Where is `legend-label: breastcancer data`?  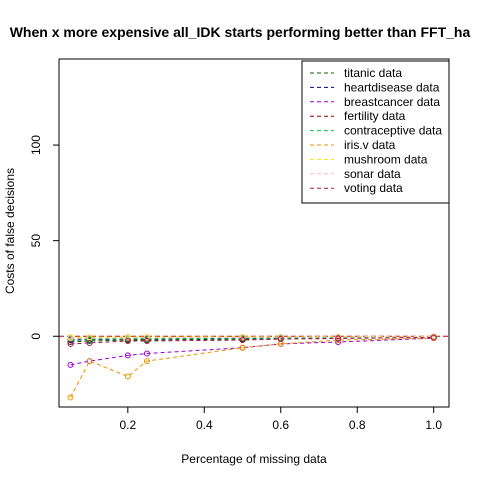
legend-label: breastcancer data is located at coordinates (392, 102).